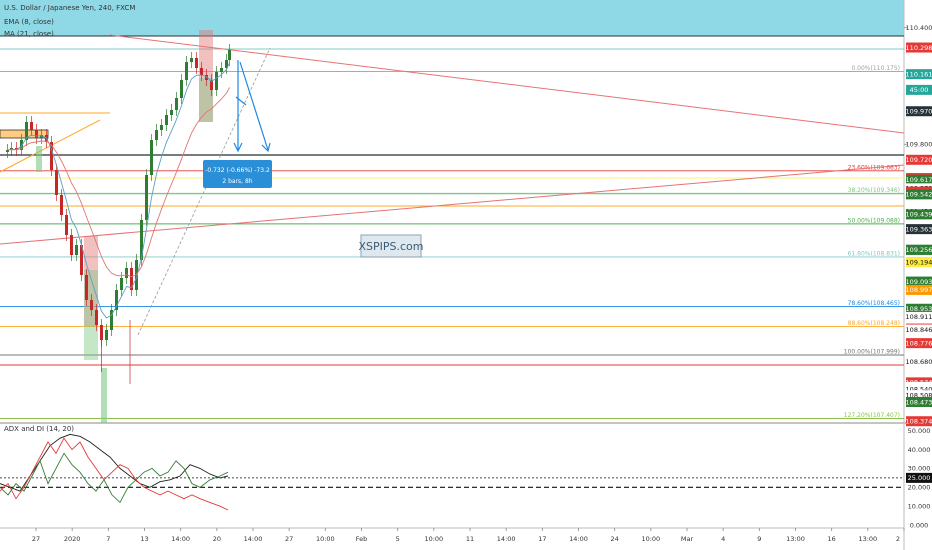 The width and height of the screenshot is (932, 550). Describe the element at coordinates (919, 145) in the screenshot. I see `y-tick-label: 109.800` at that location.